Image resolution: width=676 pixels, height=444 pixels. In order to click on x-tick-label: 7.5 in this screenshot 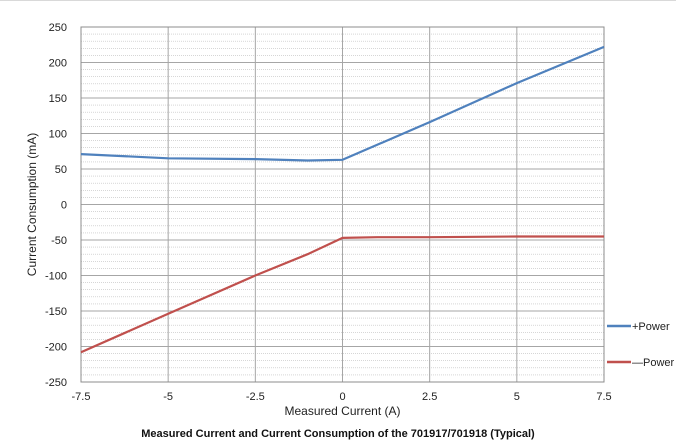, I will do `click(603, 397)`.